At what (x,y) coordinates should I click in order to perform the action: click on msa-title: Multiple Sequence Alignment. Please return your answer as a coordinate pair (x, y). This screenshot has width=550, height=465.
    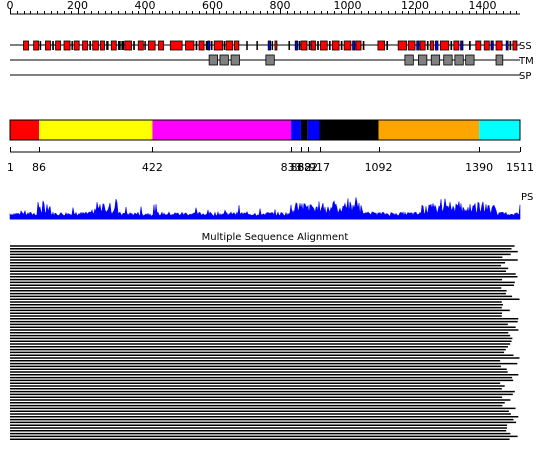
    Looking at the image, I should click on (275, 237).